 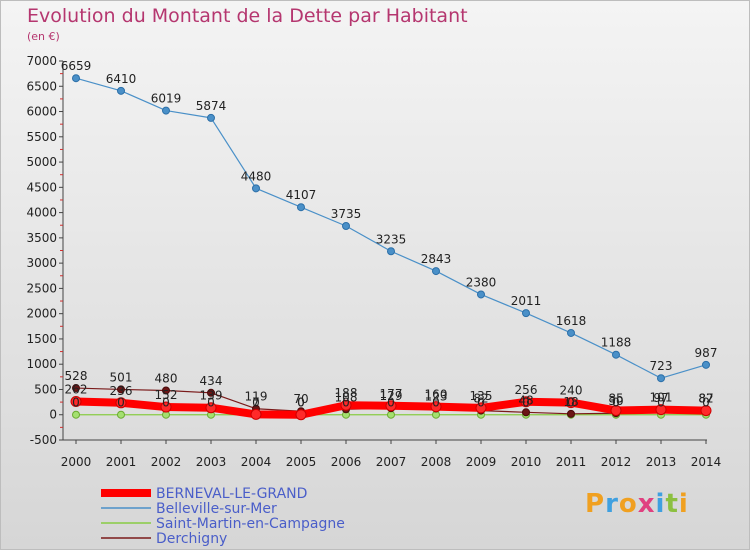 I want to click on y-tick-label: 1500, so click(x=41, y=339).